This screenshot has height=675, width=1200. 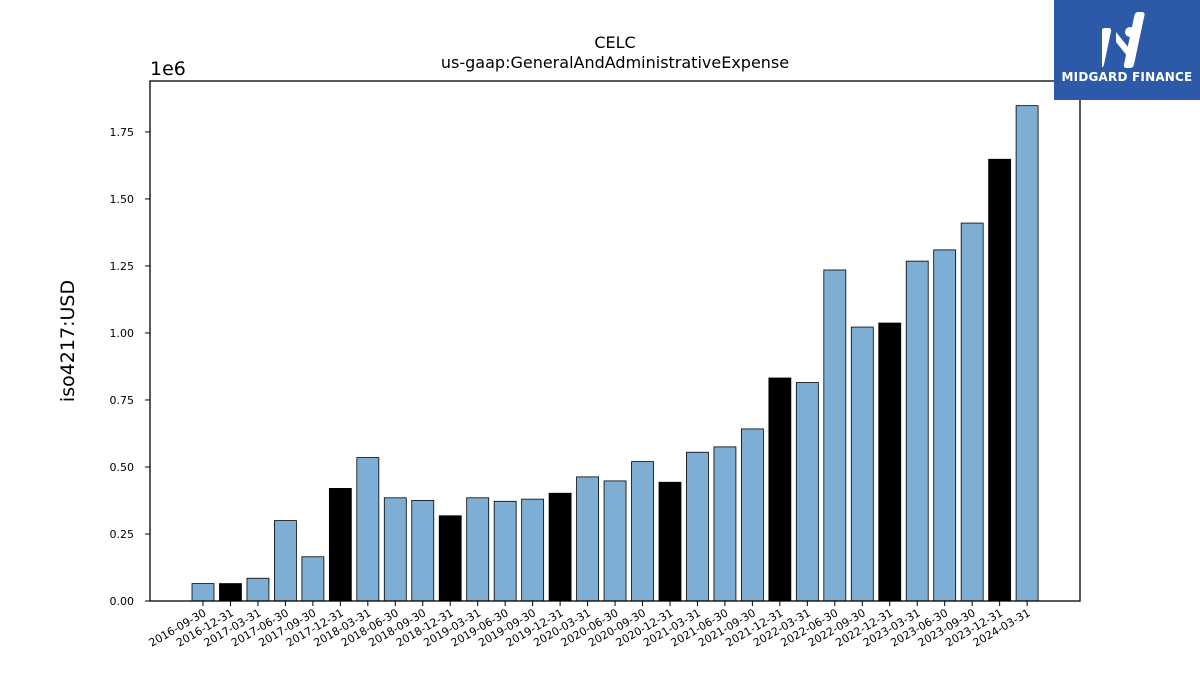 I want to click on y-tick-label: 1.75, so click(x=122, y=132).